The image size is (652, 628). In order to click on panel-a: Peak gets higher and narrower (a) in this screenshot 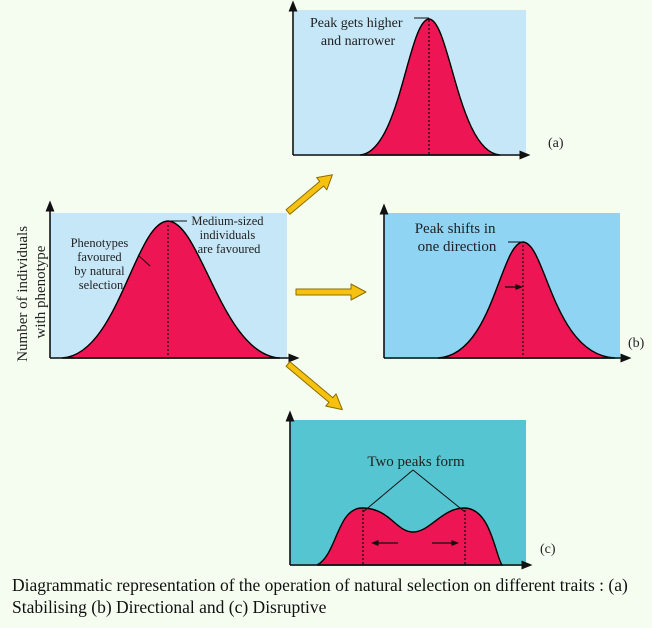, I will do `click(426, 80)`.